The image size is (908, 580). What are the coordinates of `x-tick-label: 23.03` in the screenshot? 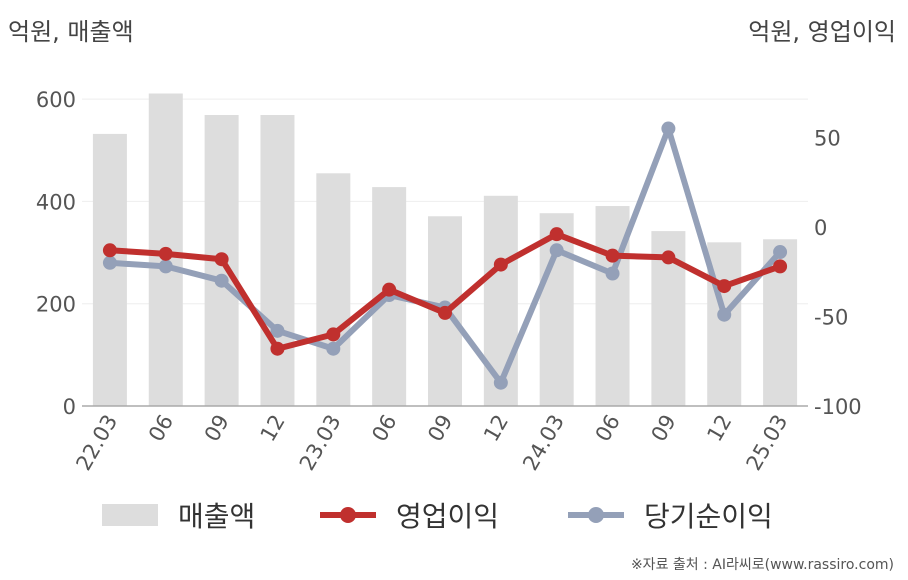 It's located at (320, 443).